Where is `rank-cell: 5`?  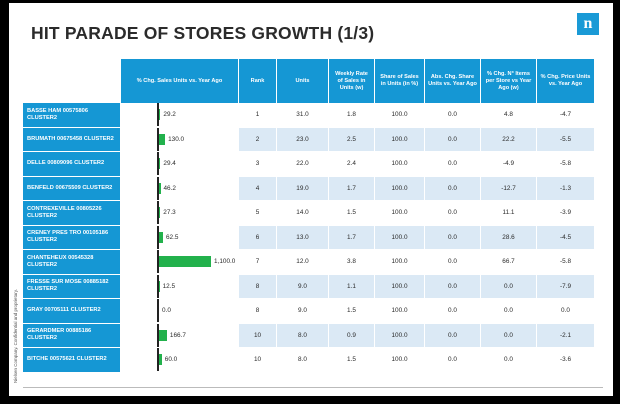
rank-cell: 5 is located at coordinates (258, 213).